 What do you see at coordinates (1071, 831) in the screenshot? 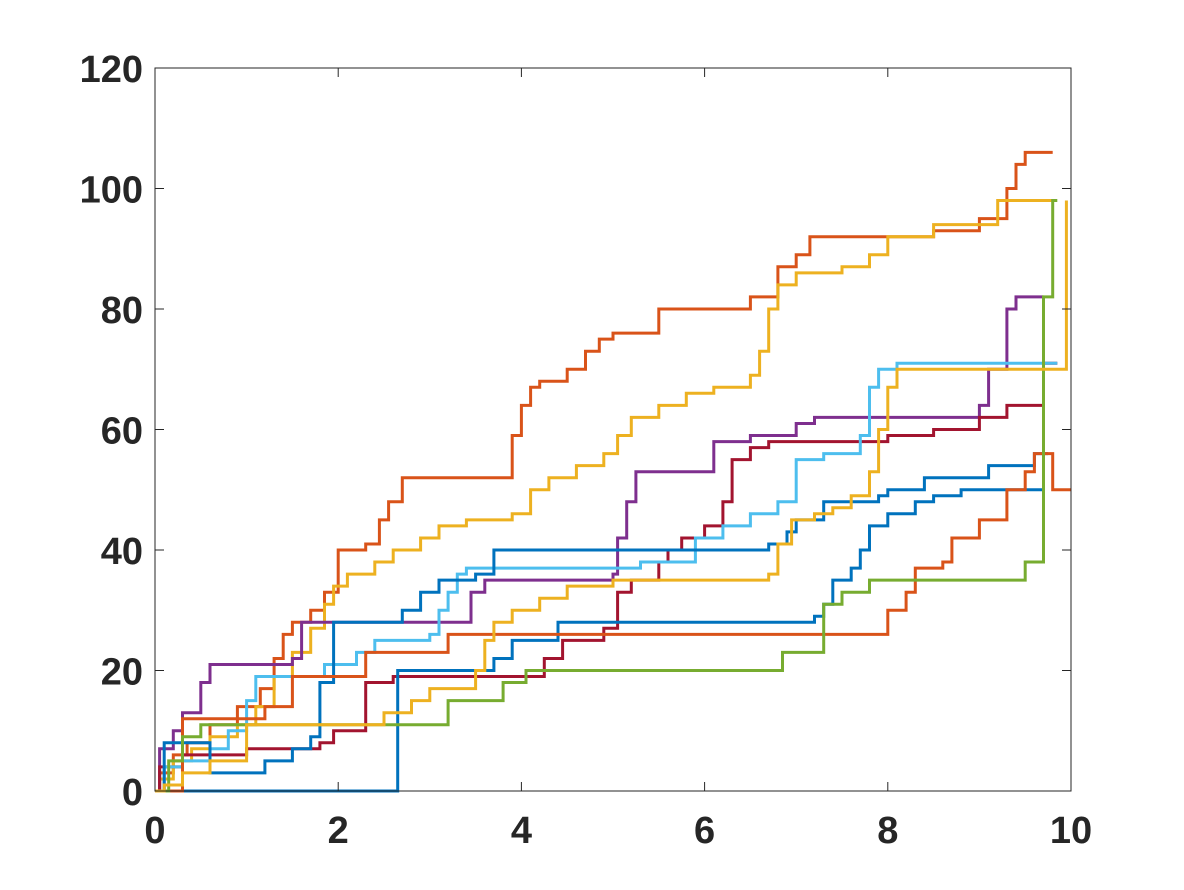
I see `x-tick-label: 10` at bounding box center [1071, 831].